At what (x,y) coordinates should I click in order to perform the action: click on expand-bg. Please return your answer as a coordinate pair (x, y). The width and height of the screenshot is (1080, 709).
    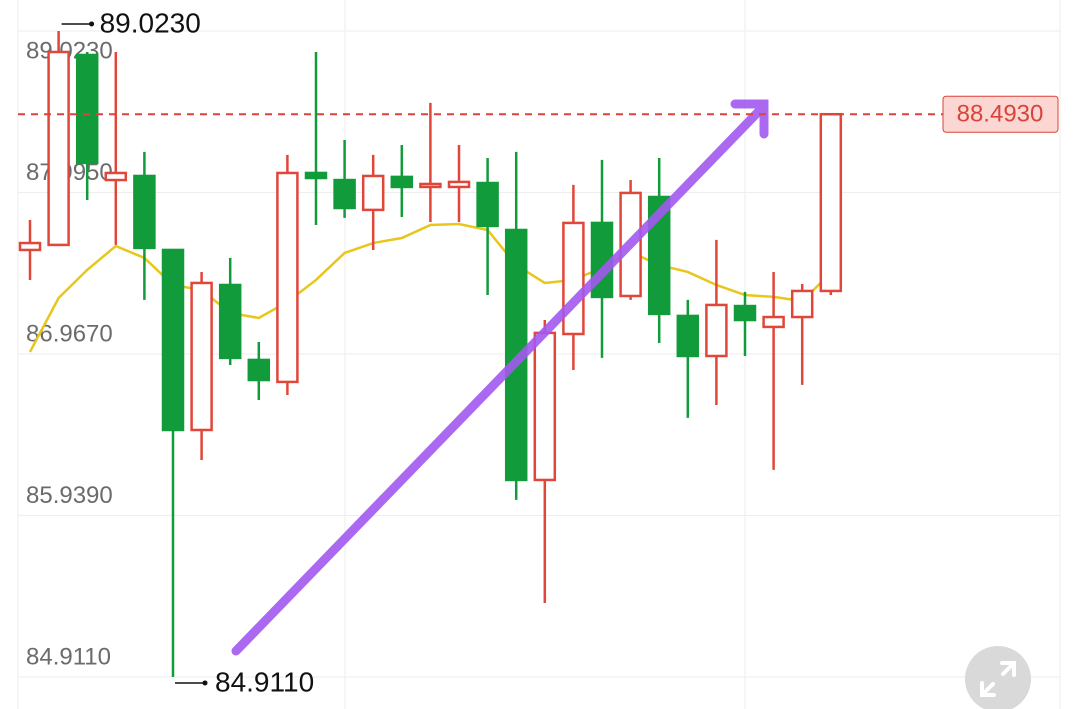
    Looking at the image, I should click on (998, 677).